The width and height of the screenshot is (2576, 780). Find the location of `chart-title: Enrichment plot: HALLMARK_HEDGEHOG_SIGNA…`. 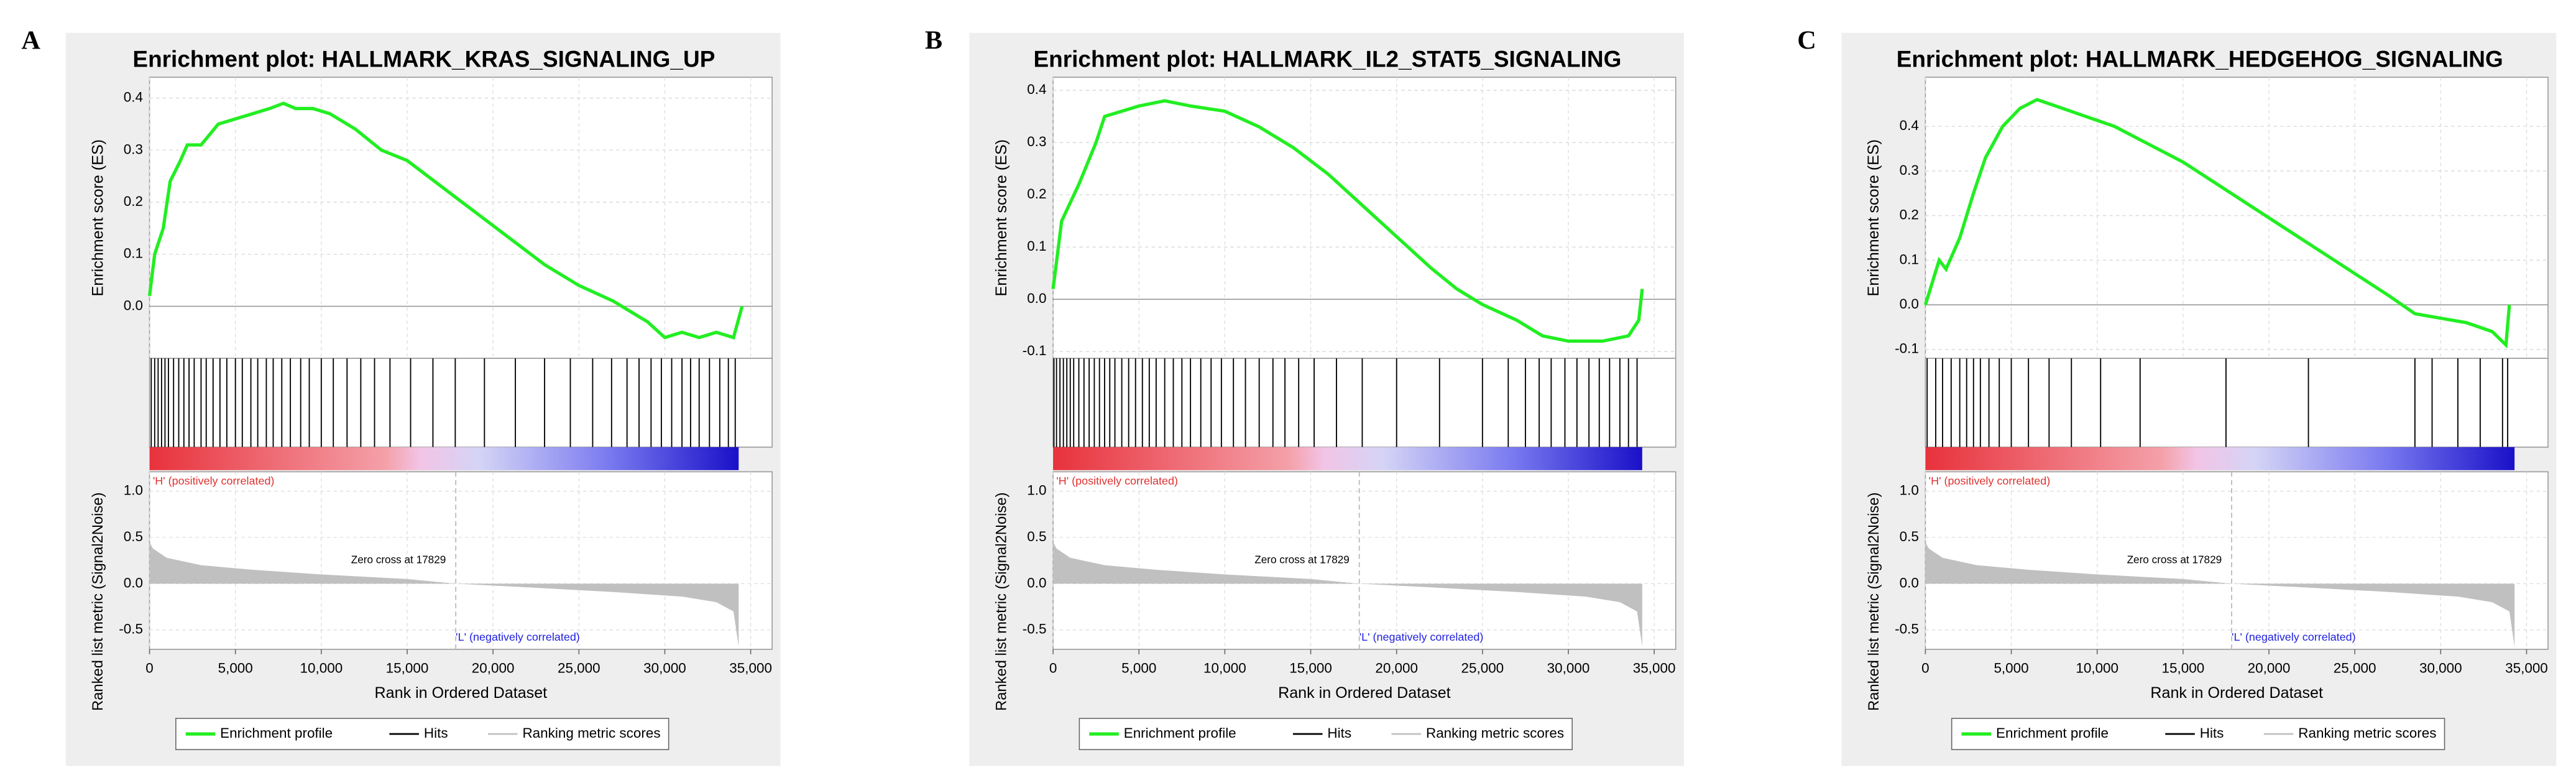

chart-title: Enrichment plot: HALLMARK_HEDGEHOG_SIGNA… is located at coordinates (2200, 60).